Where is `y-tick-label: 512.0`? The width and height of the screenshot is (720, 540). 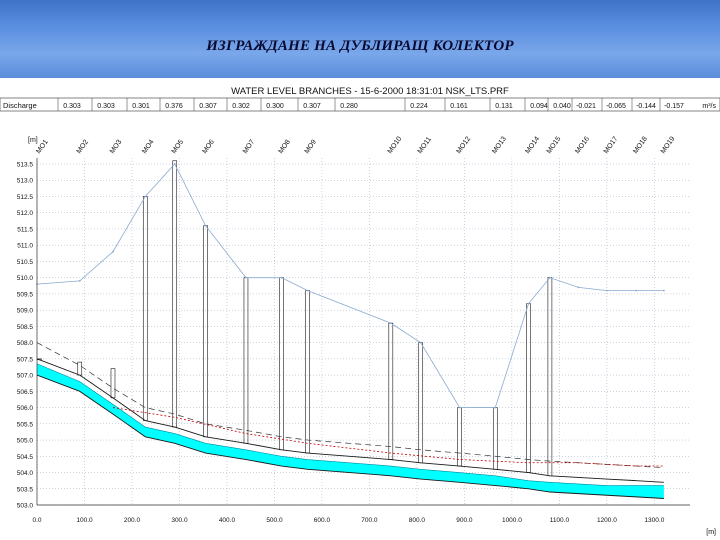
y-tick-label: 512.0 is located at coordinates (25, 213).